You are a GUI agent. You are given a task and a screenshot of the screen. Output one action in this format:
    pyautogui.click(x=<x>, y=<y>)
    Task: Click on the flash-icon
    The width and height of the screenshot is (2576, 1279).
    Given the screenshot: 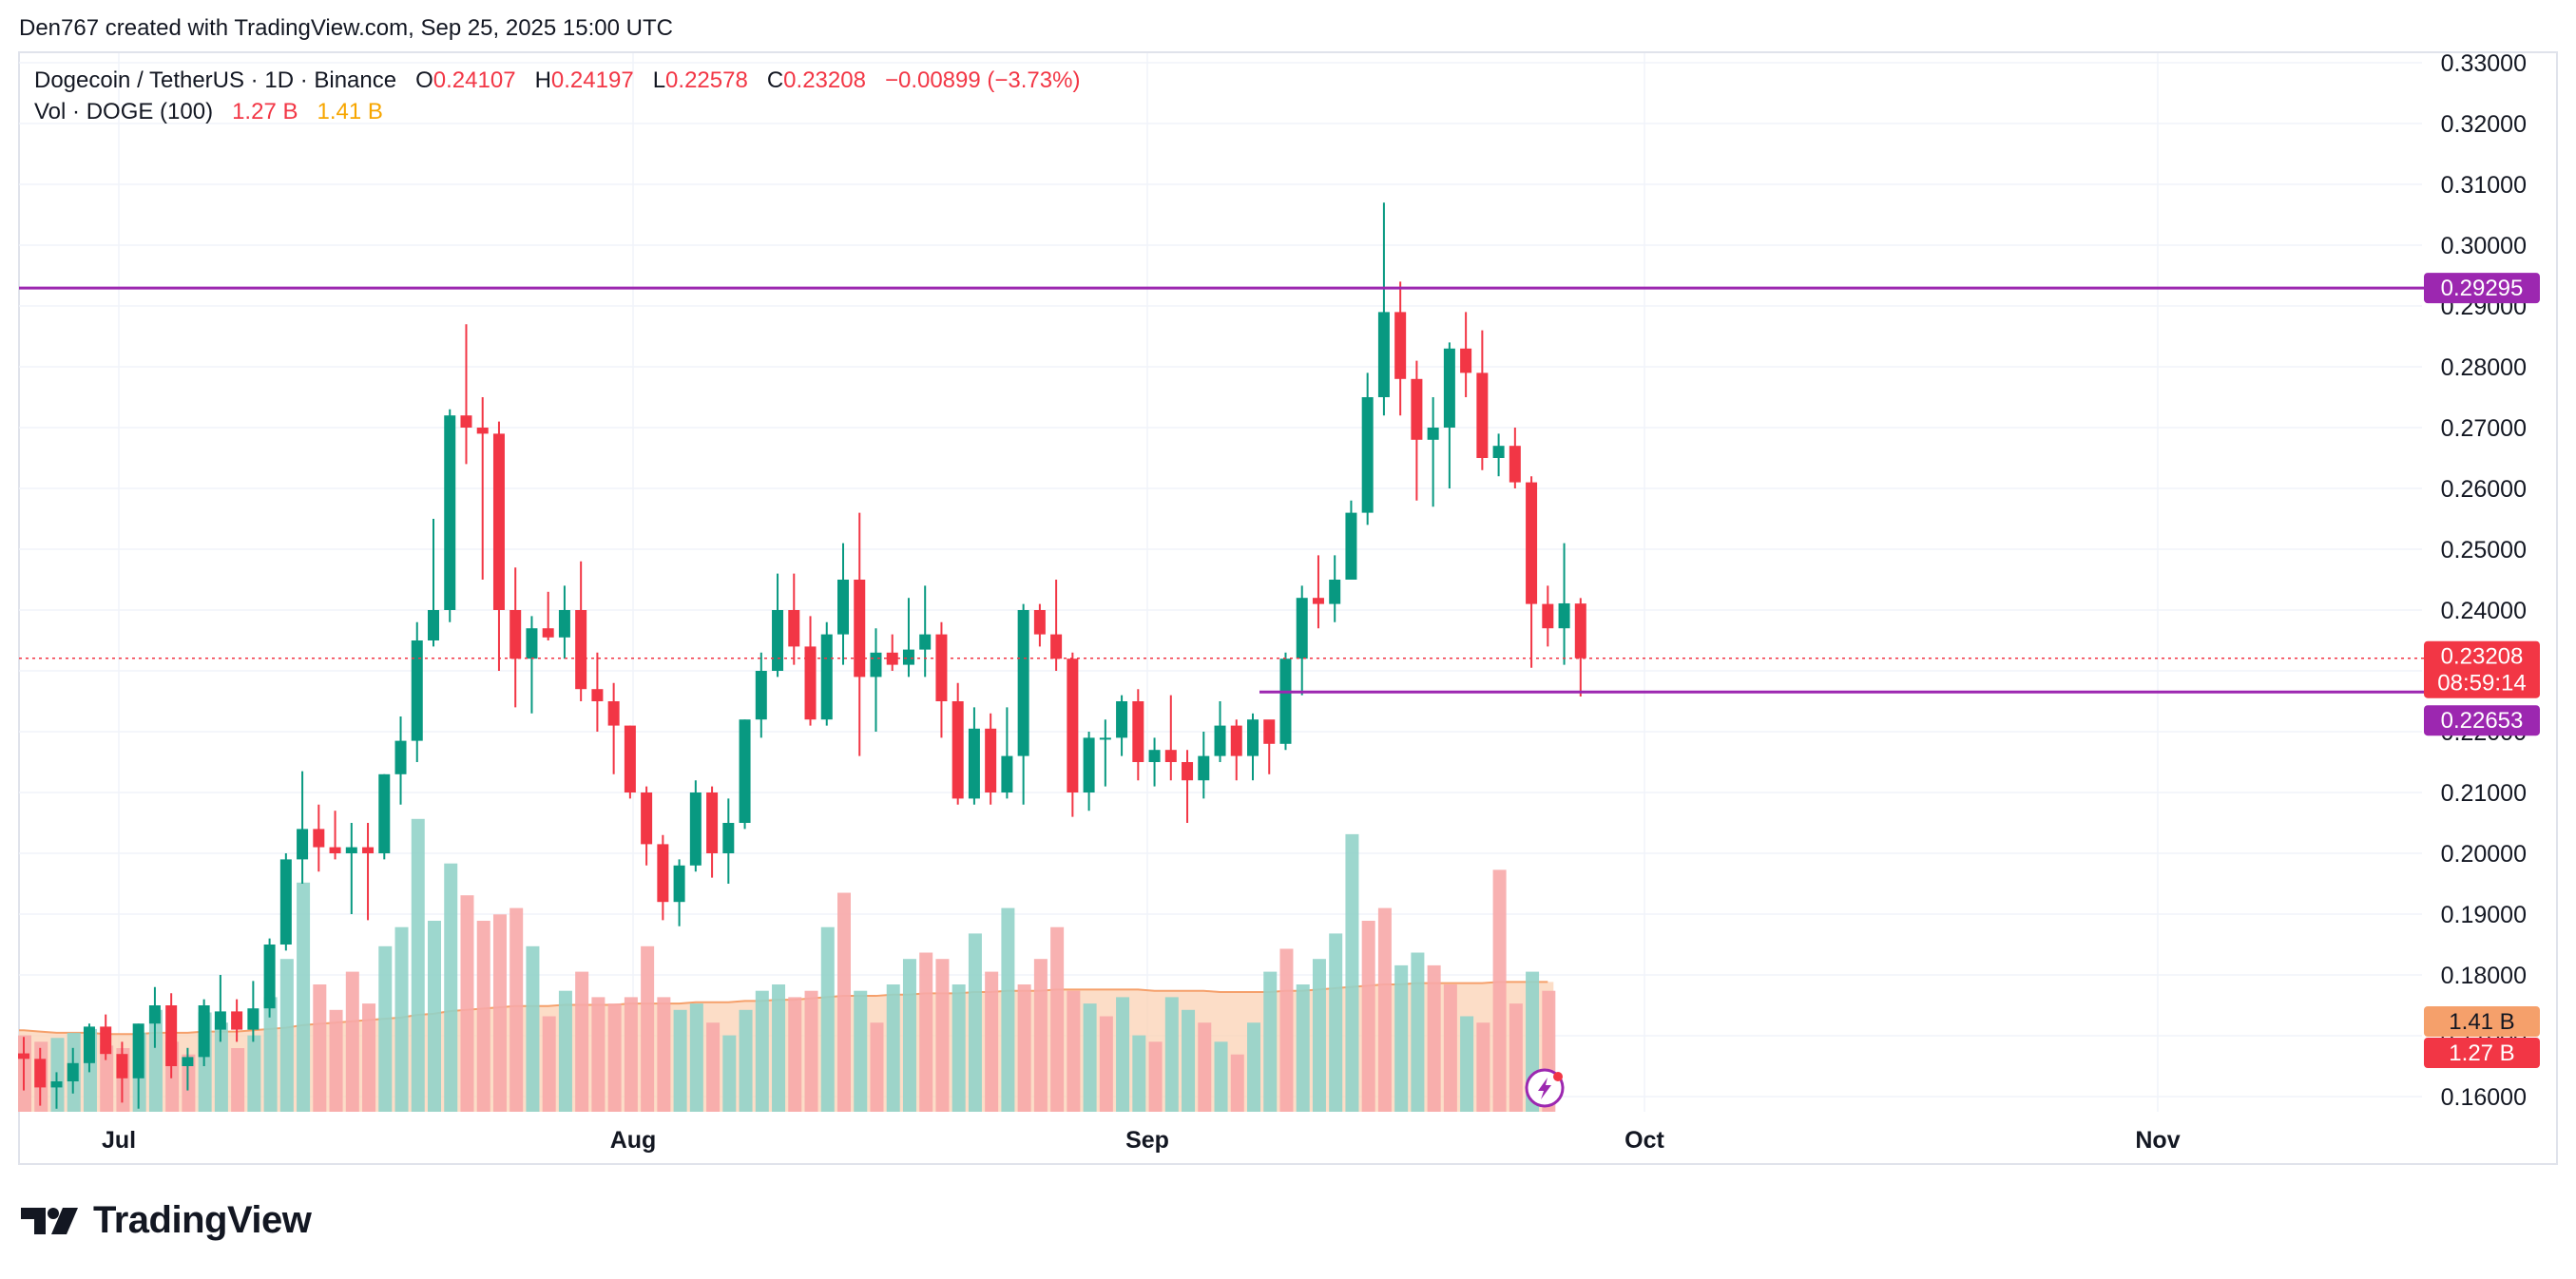 What is the action you would take?
    pyautogui.click(x=1545, y=1088)
    